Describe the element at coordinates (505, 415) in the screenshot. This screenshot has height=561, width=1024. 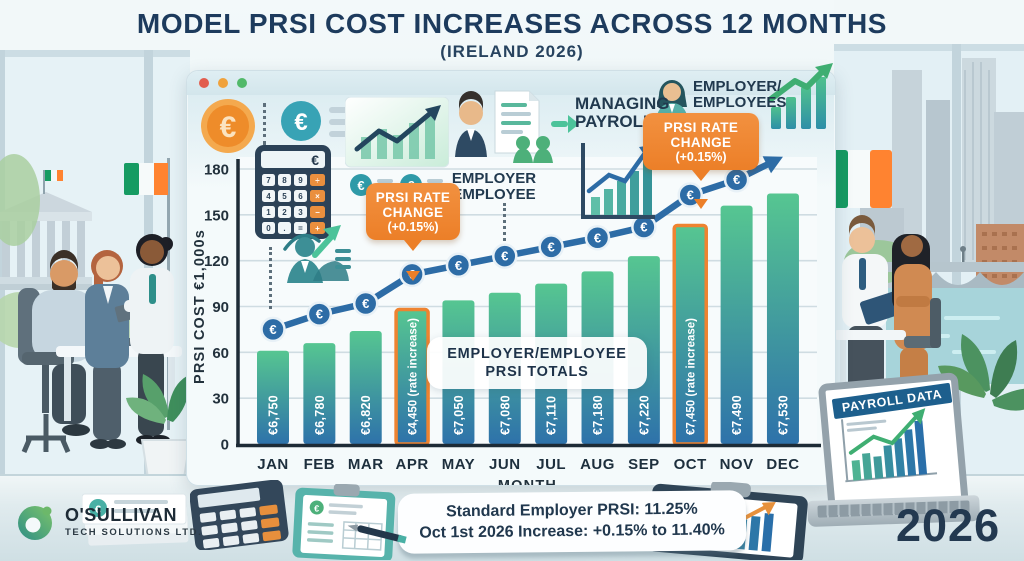
I see `svg-text: €7,080` at that location.